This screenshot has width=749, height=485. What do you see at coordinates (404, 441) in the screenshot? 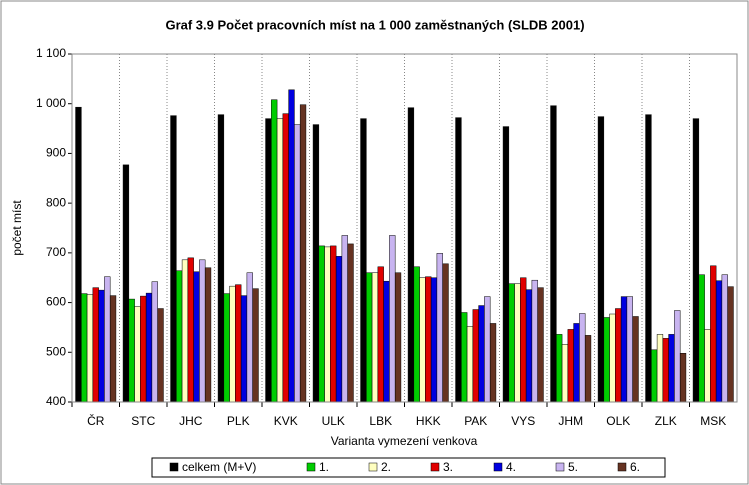
I see `x-axis-title: Varianta vymezení venkova` at bounding box center [404, 441].